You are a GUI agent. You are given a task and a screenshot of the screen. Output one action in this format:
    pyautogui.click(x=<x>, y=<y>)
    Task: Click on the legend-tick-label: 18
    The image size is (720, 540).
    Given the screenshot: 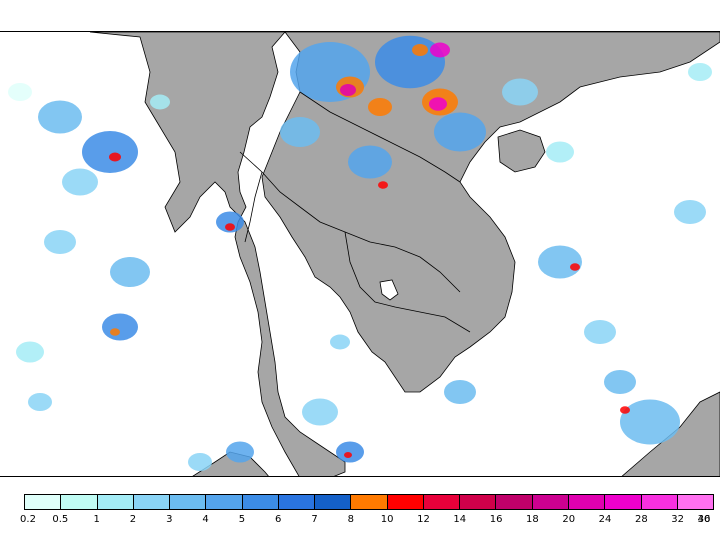 What is the action you would take?
    pyautogui.click(x=532, y=519)
    